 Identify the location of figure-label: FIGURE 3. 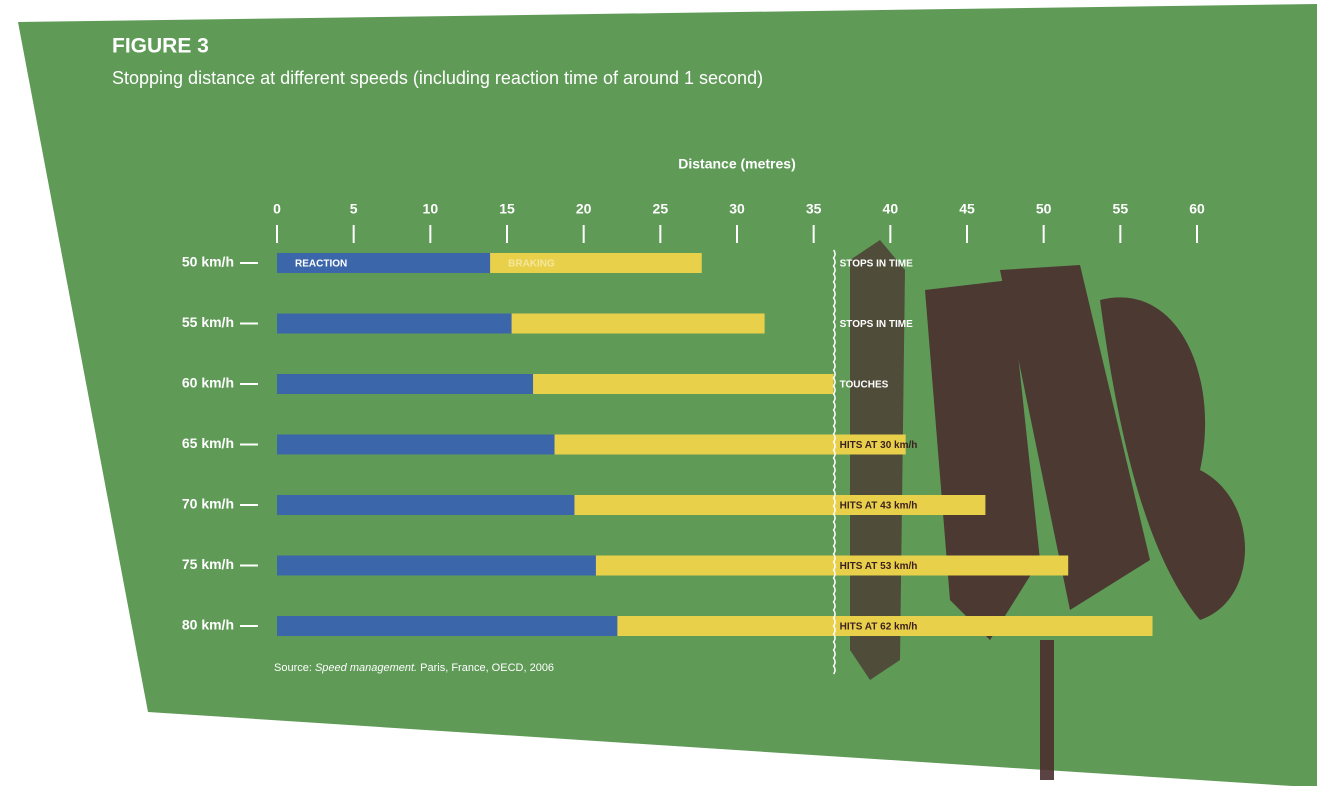
(160, 46).